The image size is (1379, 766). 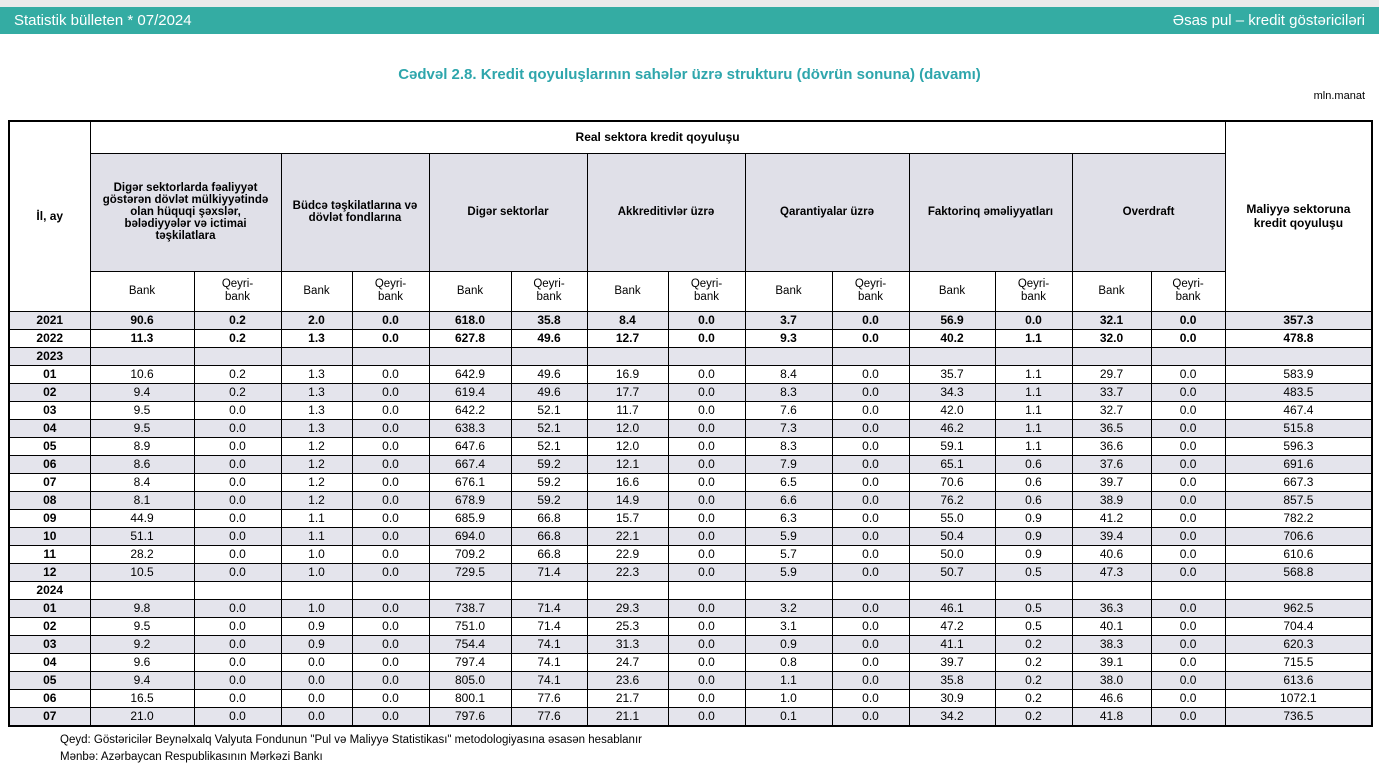 I want to click on row-label: 07, so click(x=49, y=716).